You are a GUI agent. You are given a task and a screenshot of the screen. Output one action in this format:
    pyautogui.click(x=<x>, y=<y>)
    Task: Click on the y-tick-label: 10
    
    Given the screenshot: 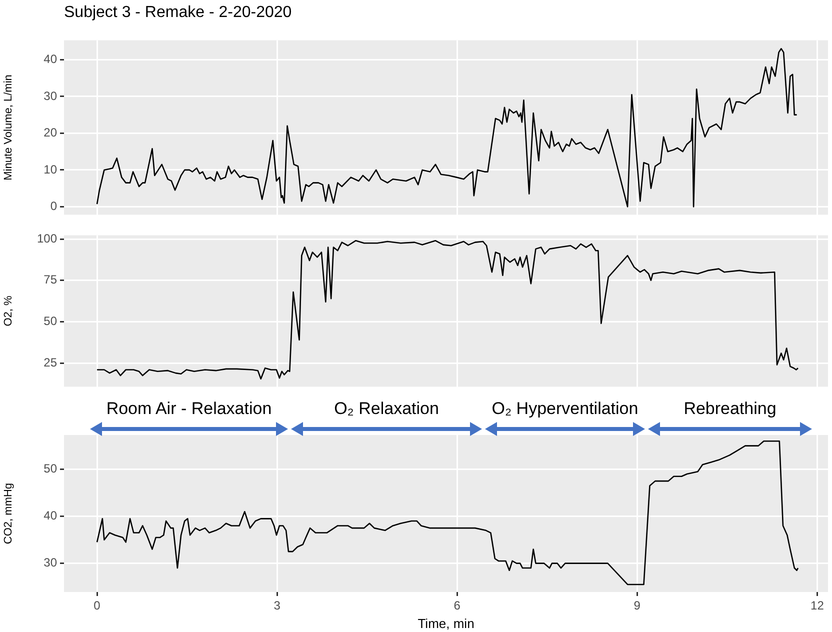 What is the action you would take?
    pyautogui.click(x=51, y=169)
    